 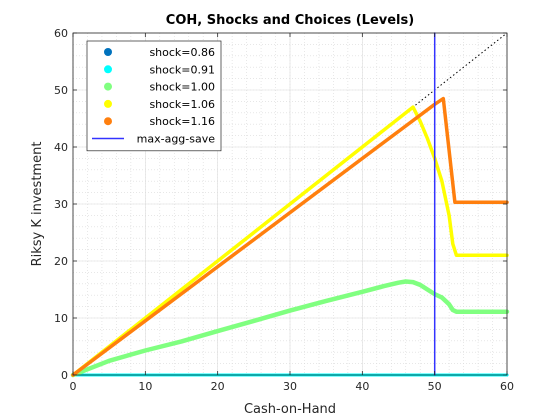 I want to click on y-tick-label: 10, so click(x=61, y=318).